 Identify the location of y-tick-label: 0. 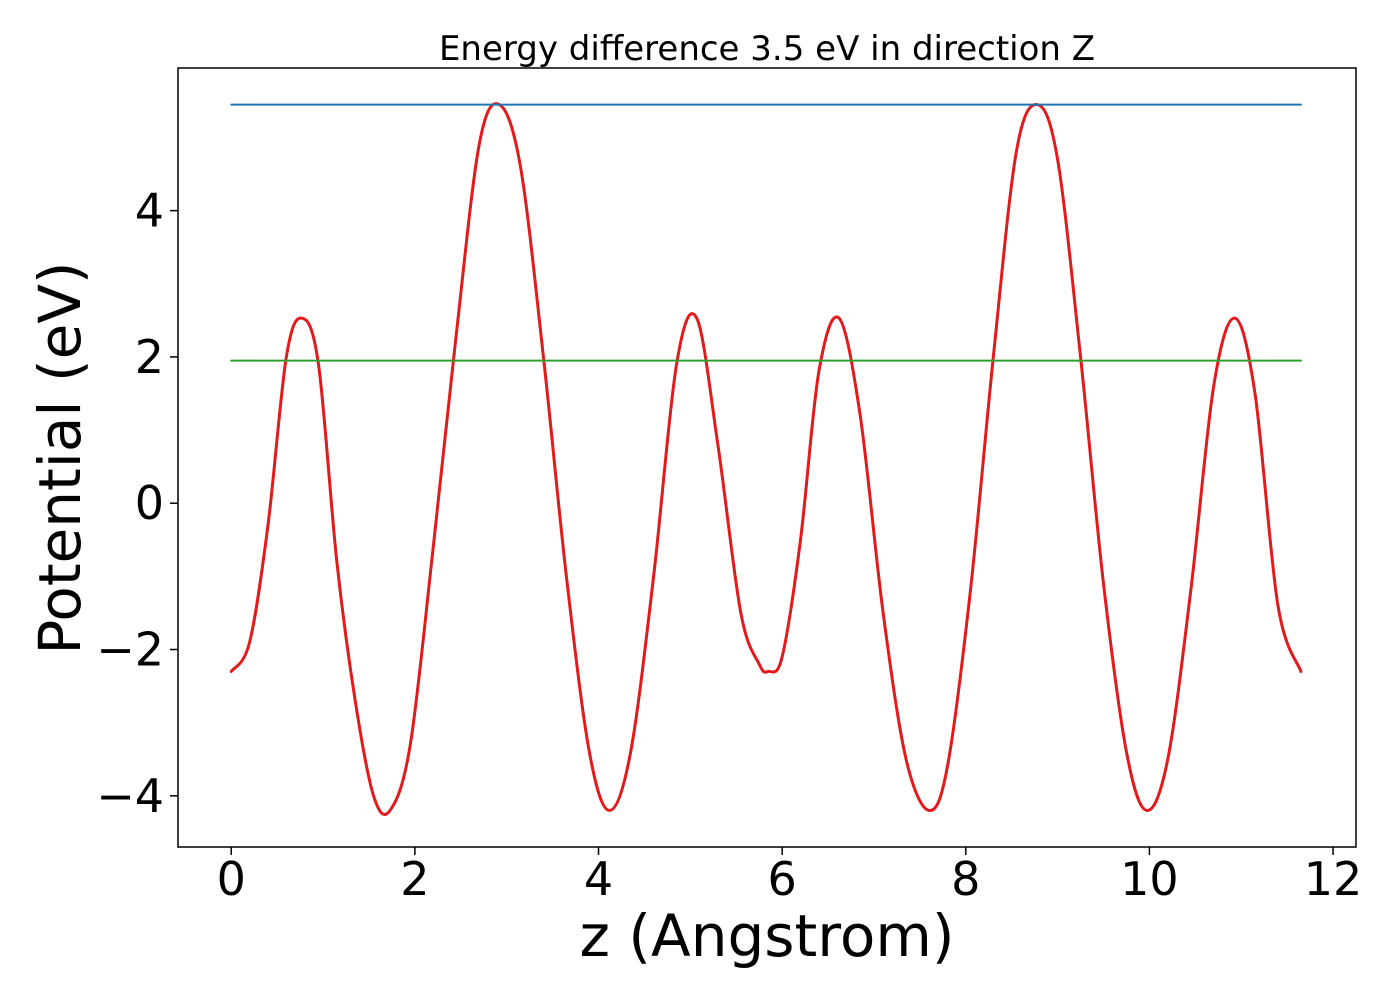
(149, 503).